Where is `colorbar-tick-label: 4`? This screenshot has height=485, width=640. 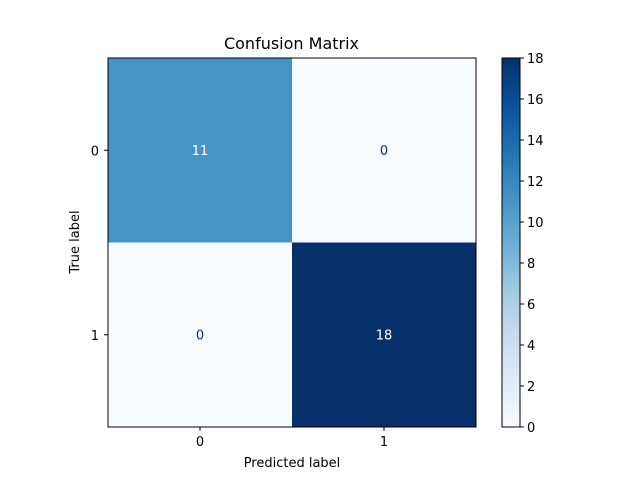 colorbar-tick-label: 4 is located at coordinates (531, 346).